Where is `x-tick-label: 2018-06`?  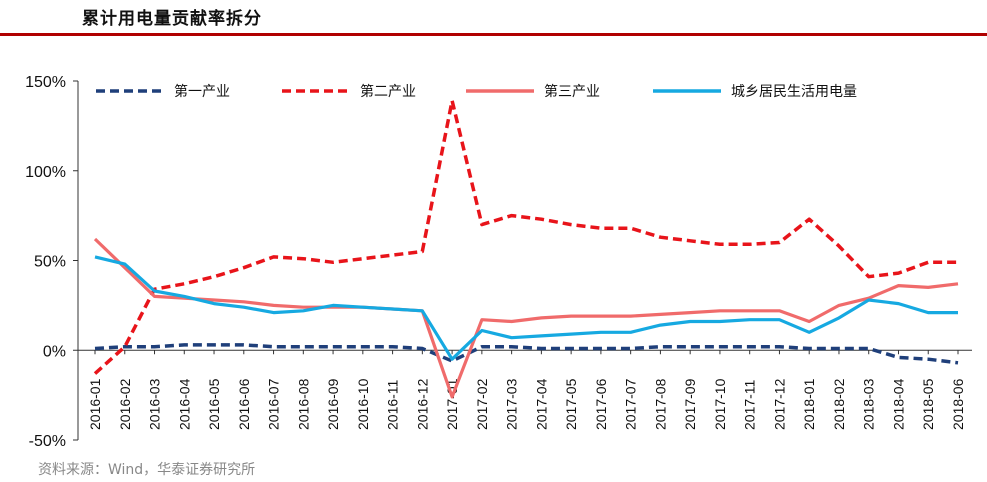 x-tick-label: 2018-06 is located at coordinates (958, 404).